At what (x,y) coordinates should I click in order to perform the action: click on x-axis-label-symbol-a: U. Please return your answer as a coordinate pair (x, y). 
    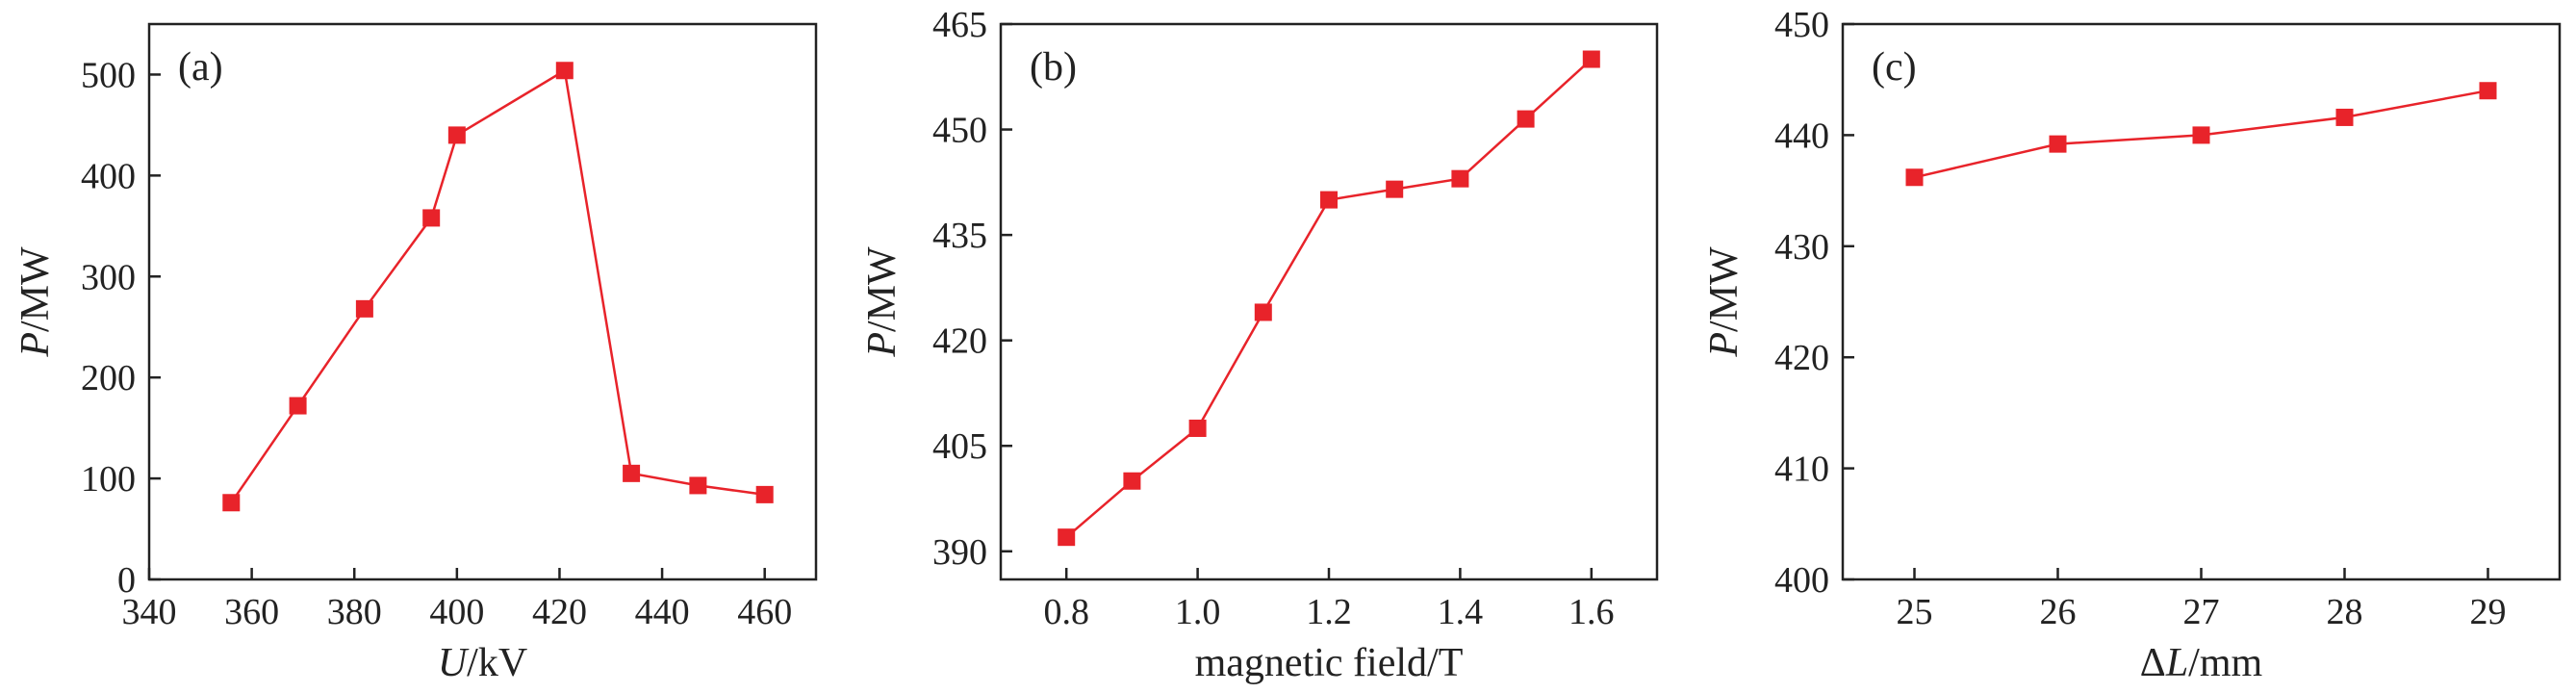
    Looking at the image, I should click on (454, 663).